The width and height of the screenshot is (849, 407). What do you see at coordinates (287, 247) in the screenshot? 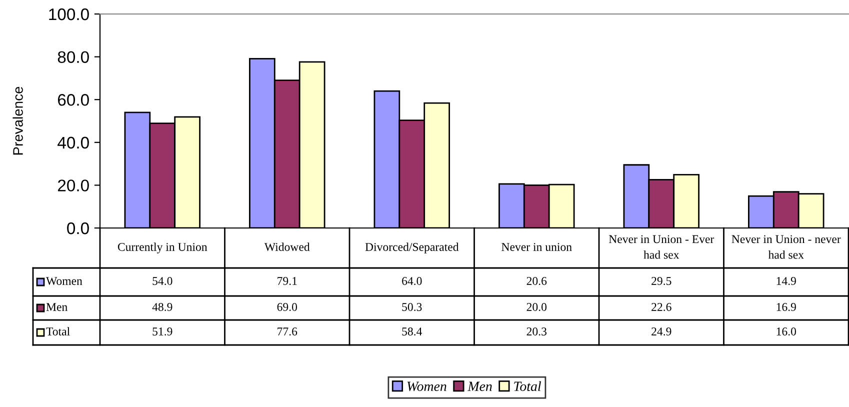
I see `x-tick-label: Widowed` at bounding box center [287, 247].